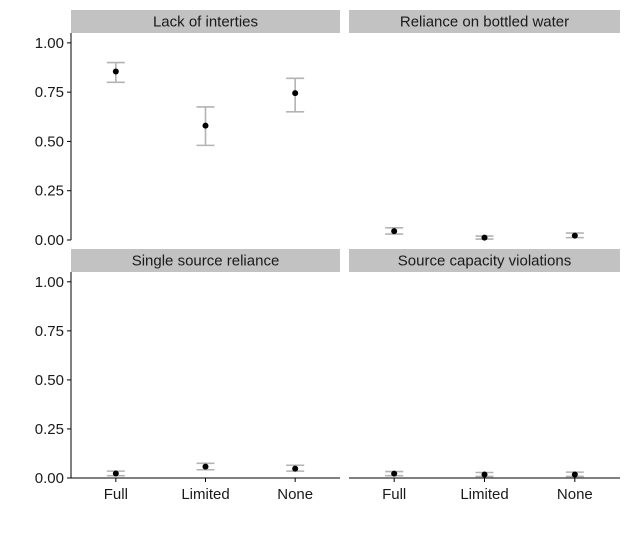 Image resolution: width=629 pixels, height=533 pixels. I want to click on panel-3-x-tick-label-1: Limited, so click(205, 494).